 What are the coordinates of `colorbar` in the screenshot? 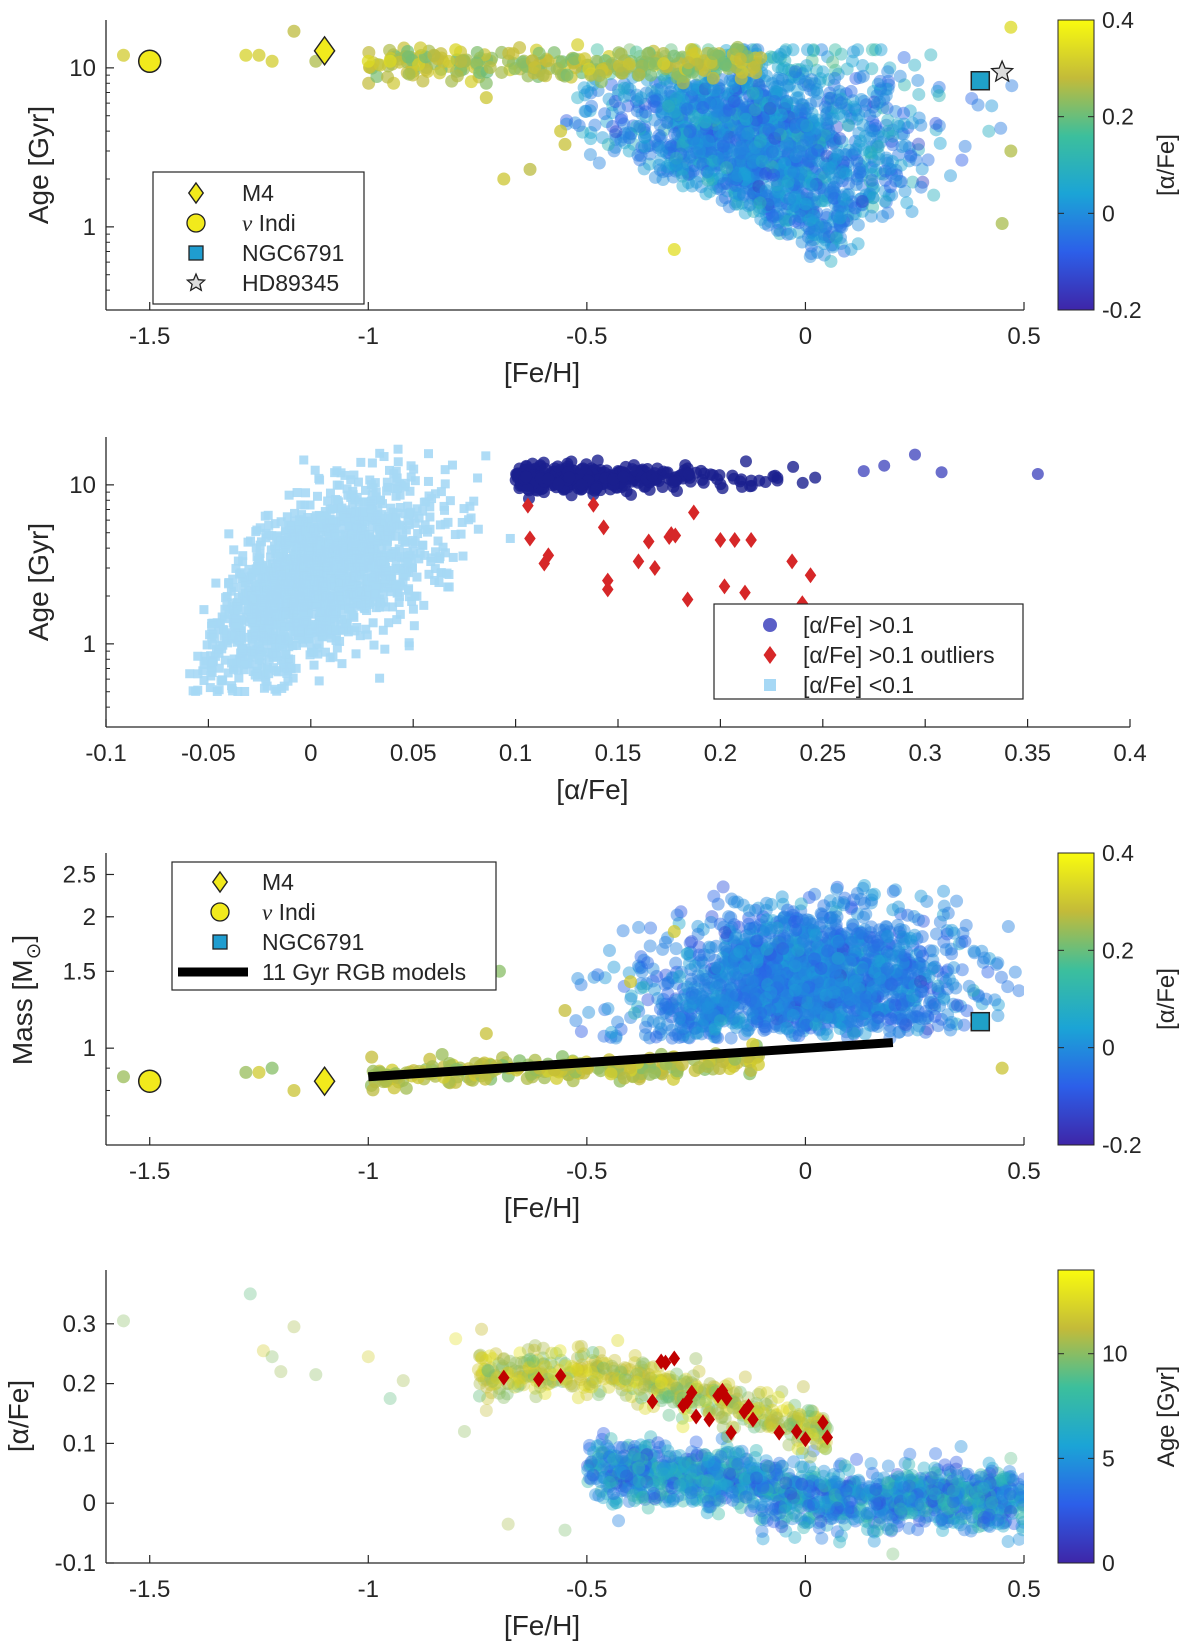 It's located at (1076, 165).